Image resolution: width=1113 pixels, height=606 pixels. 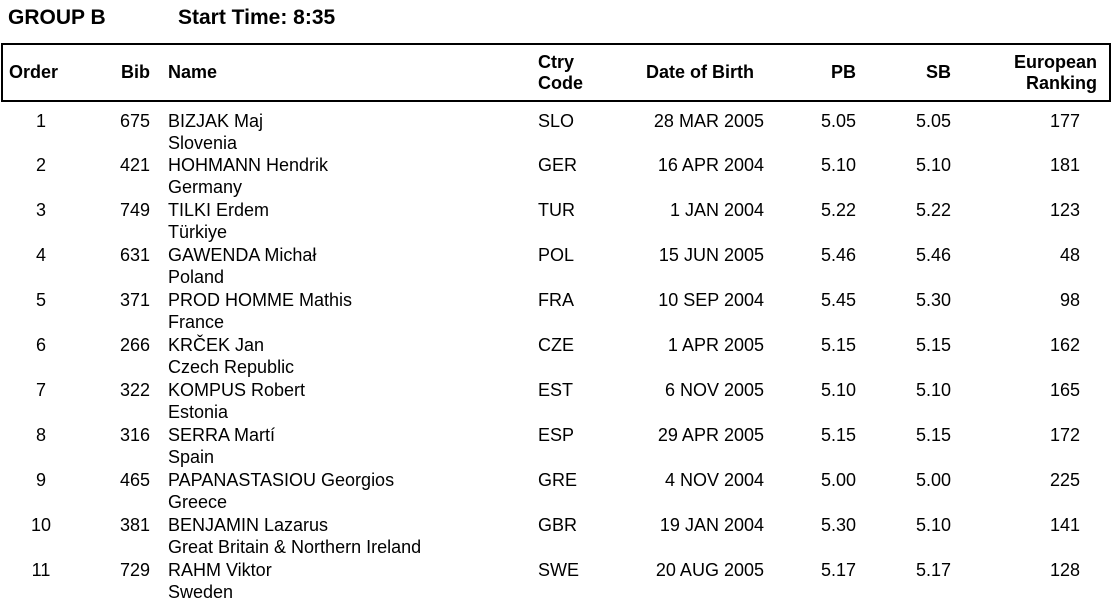 What do you see at coordinates (198, 232) in the screenshot?
I see `athlete-country: Türkiye` at bounding box center [198, 232].